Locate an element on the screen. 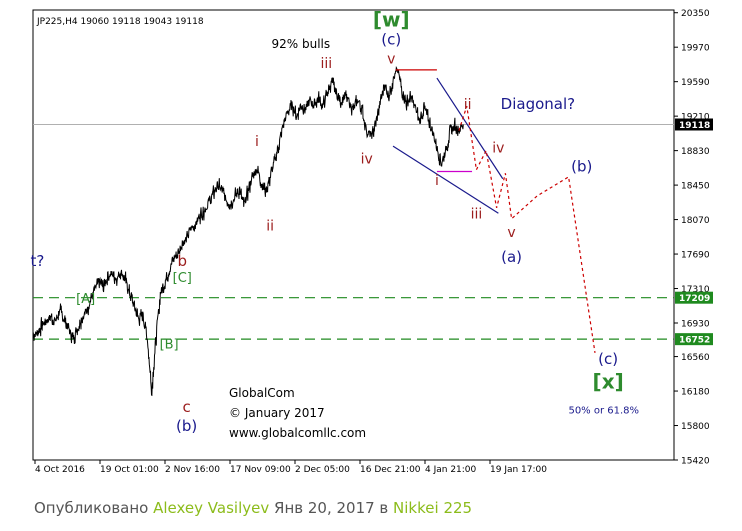 This screenshot has height=531, width=742. price-tick-label: 16180 is located at coordinates (695, 393).